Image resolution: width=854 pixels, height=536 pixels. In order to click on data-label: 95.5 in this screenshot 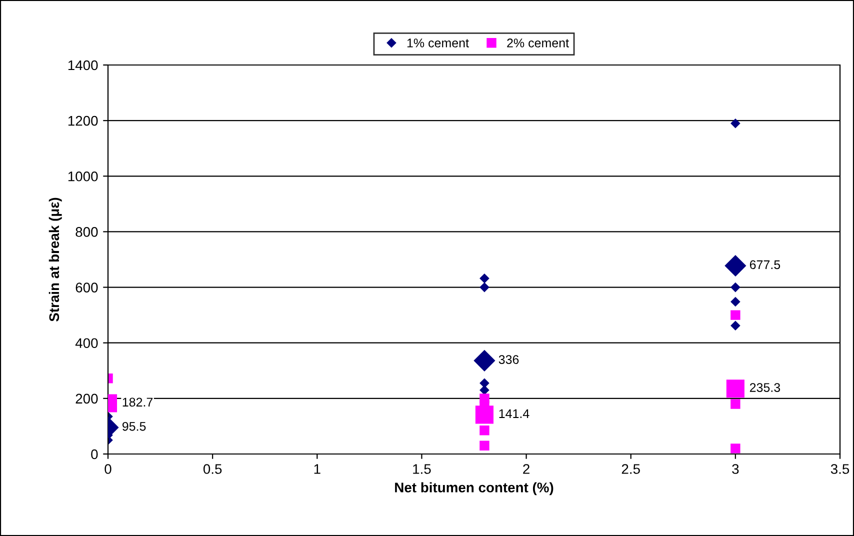, I will do `click(134, 426)`.